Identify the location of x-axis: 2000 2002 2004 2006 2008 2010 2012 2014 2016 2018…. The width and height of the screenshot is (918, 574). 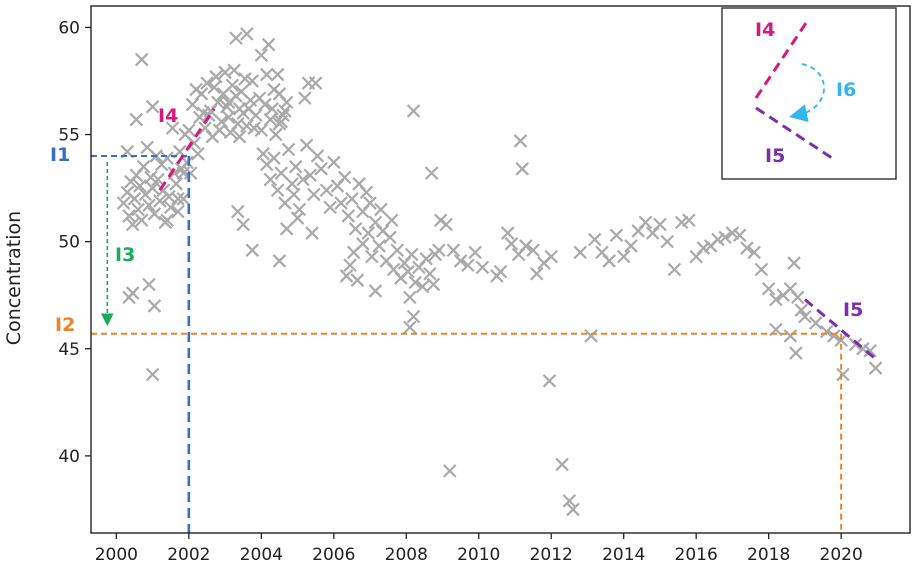
(479, 549).